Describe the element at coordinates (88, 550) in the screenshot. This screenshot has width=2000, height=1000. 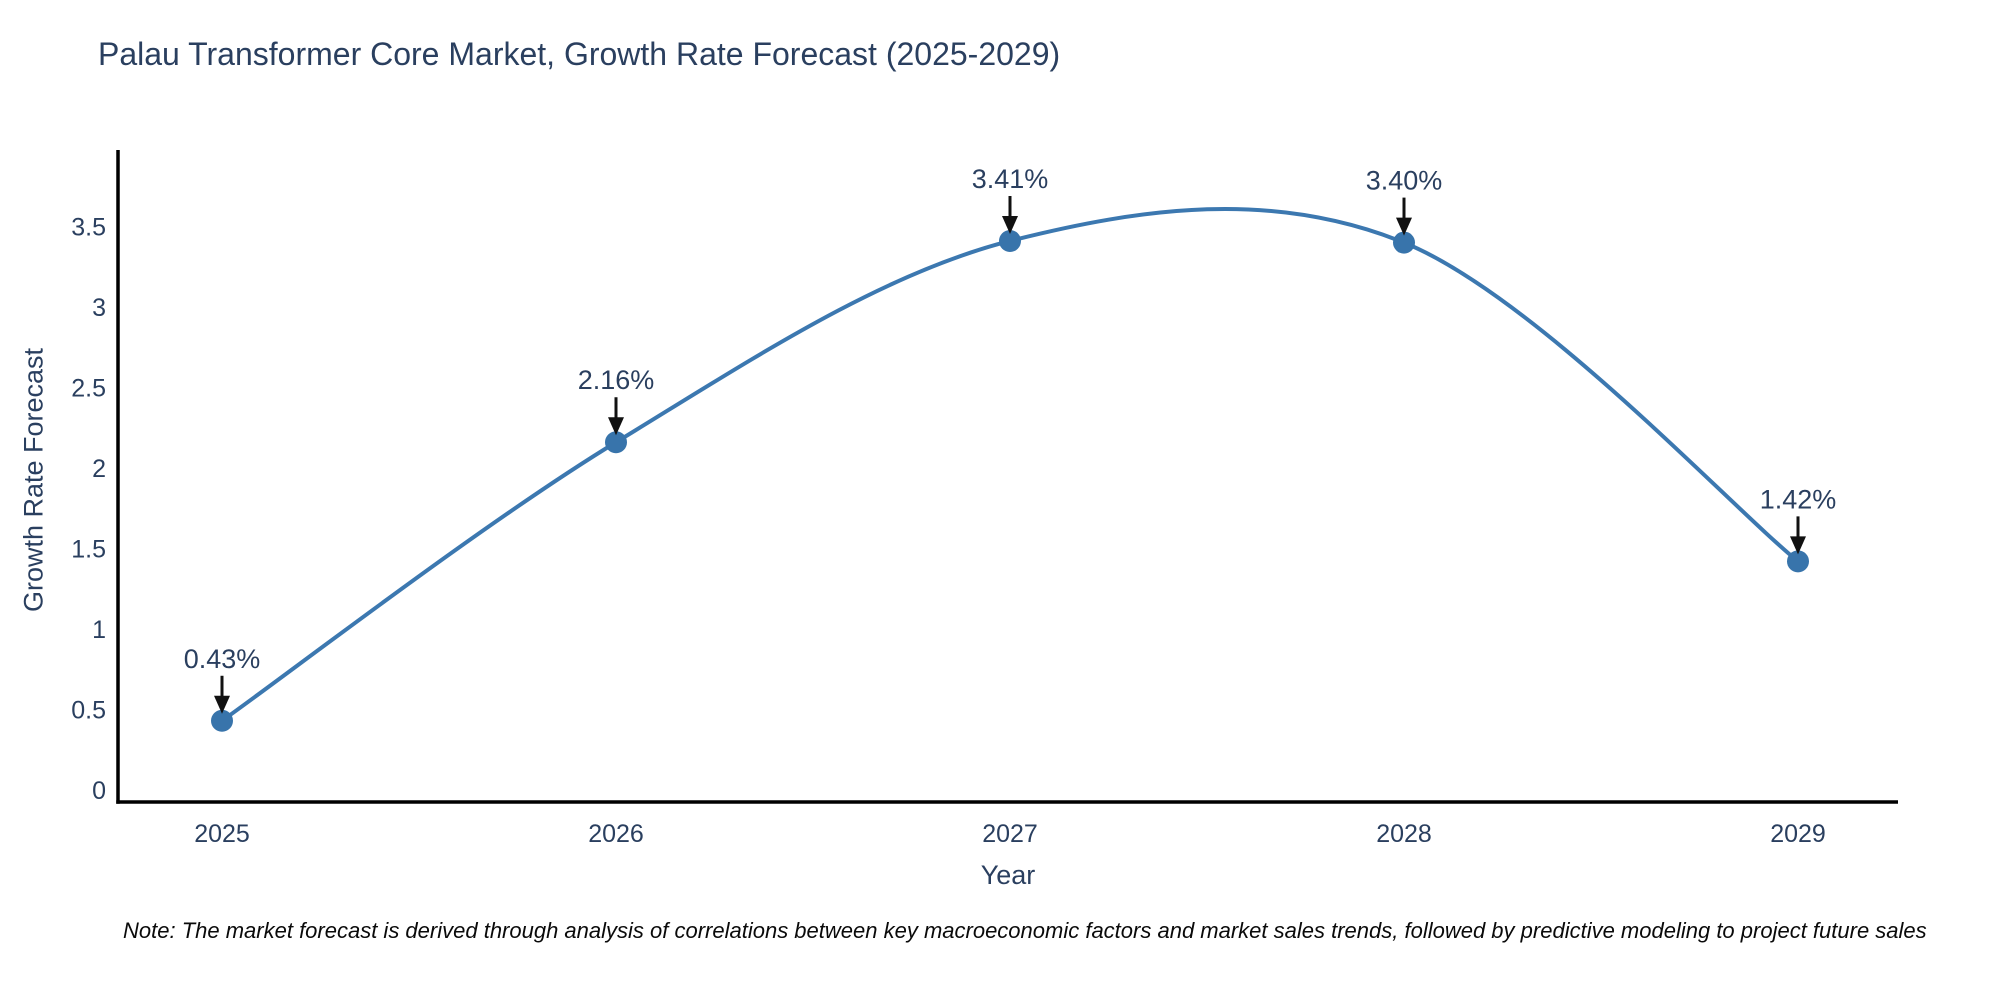
I see `y-tick-label: 1.5` at that location.